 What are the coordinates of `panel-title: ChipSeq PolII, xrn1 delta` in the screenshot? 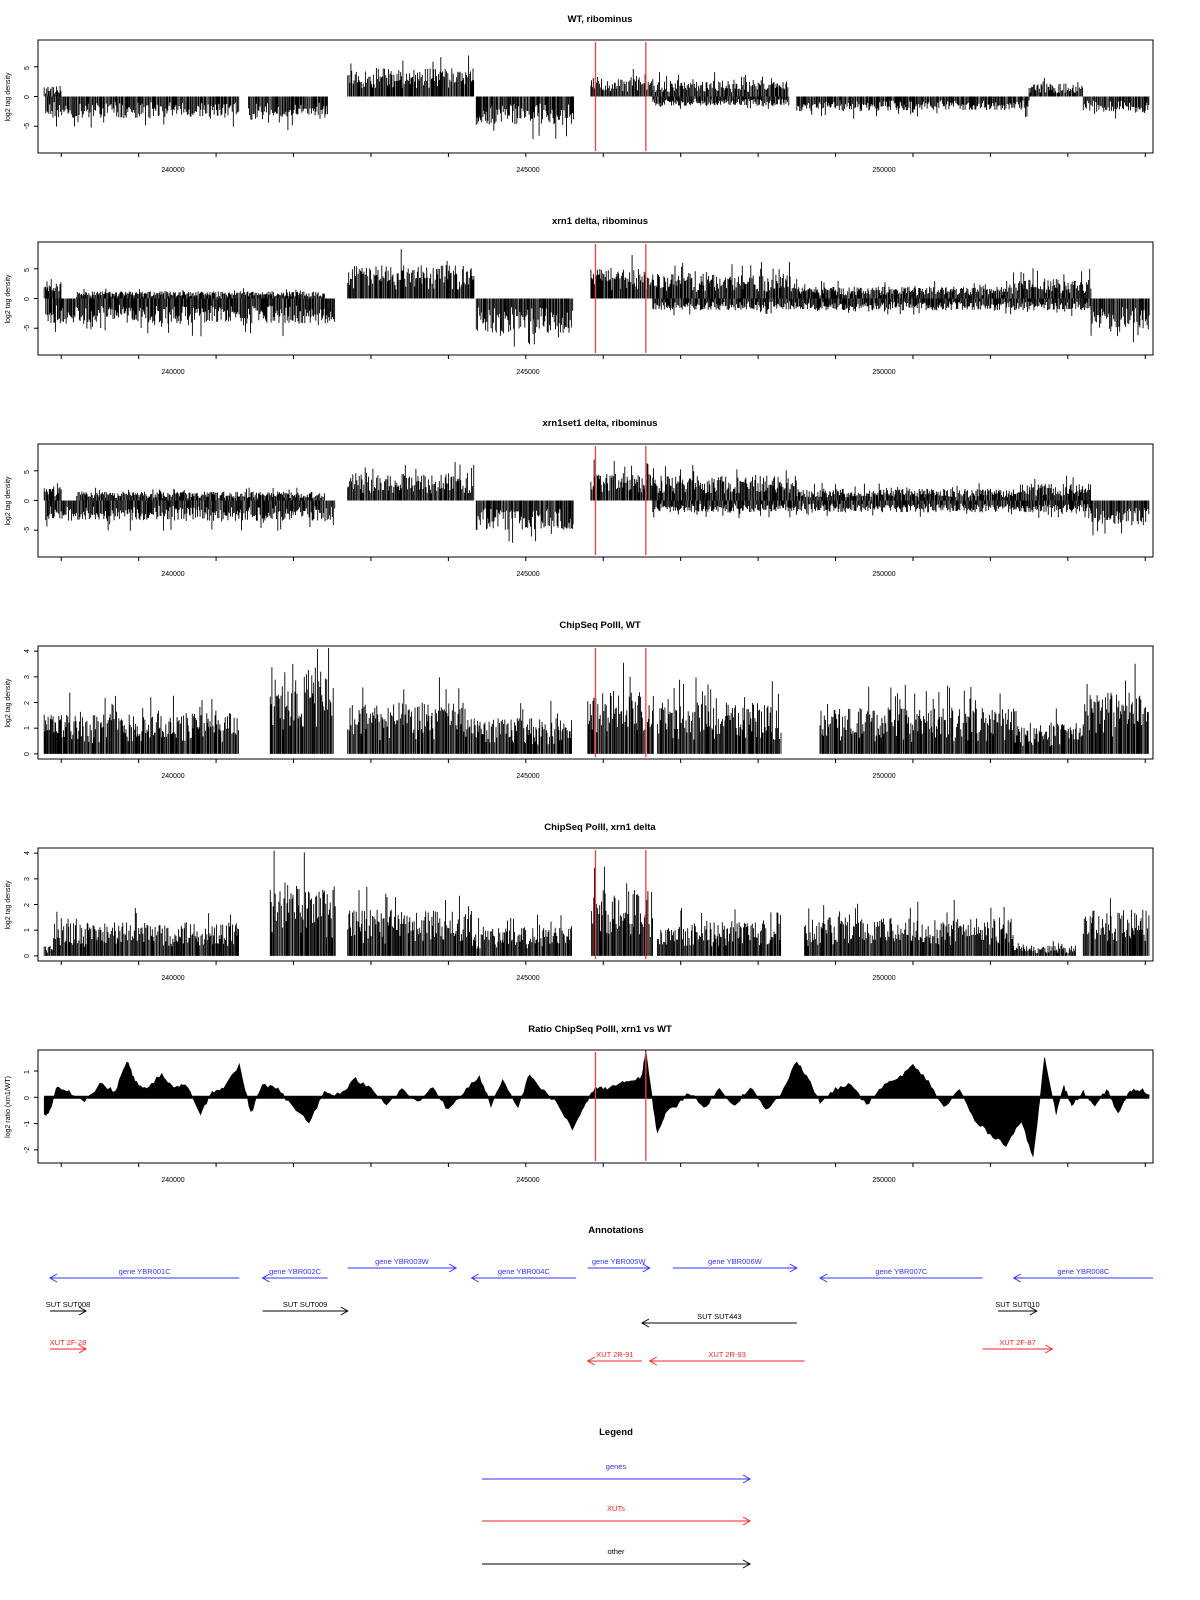 It's located at (600, 827).